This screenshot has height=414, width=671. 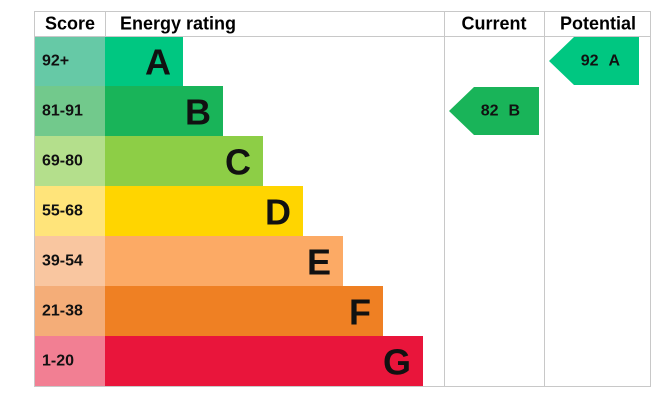 I want to click on energy-rating-header: Energy rating, so click(x=178, y=24).